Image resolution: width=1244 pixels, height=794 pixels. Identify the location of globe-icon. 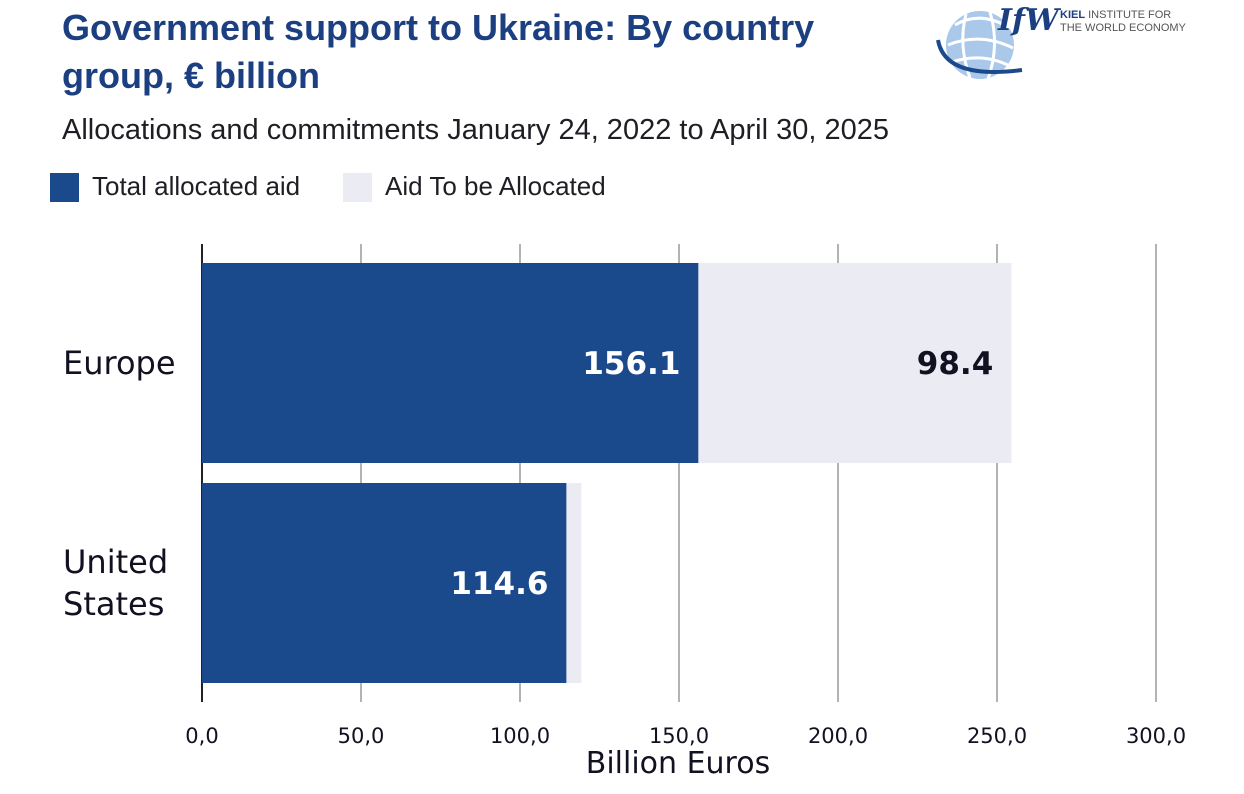
(979, 45).